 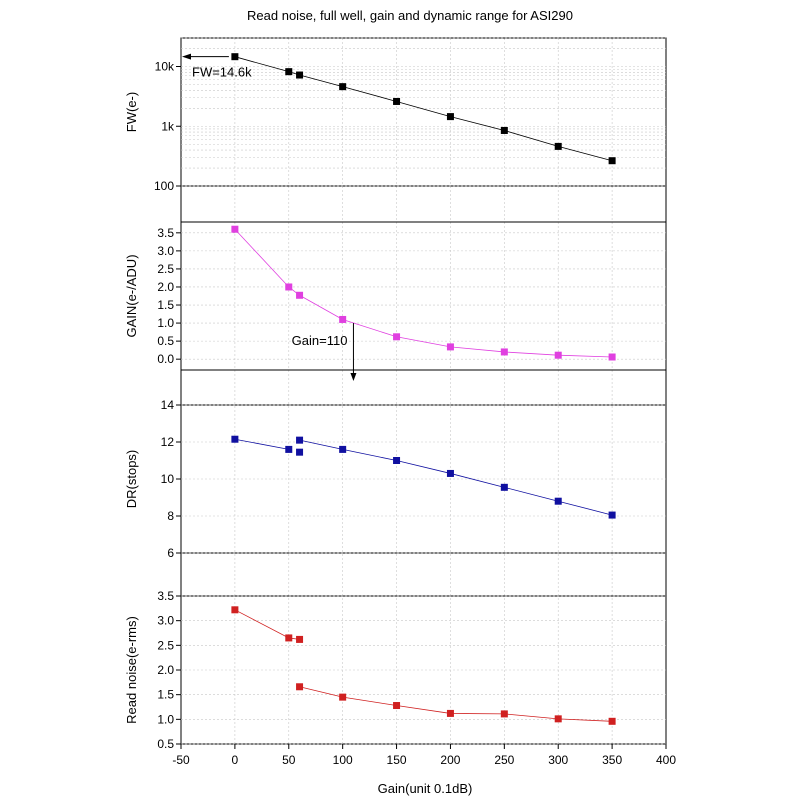 I want to click on x-tick-label: 50, so click(x=289, y=760).